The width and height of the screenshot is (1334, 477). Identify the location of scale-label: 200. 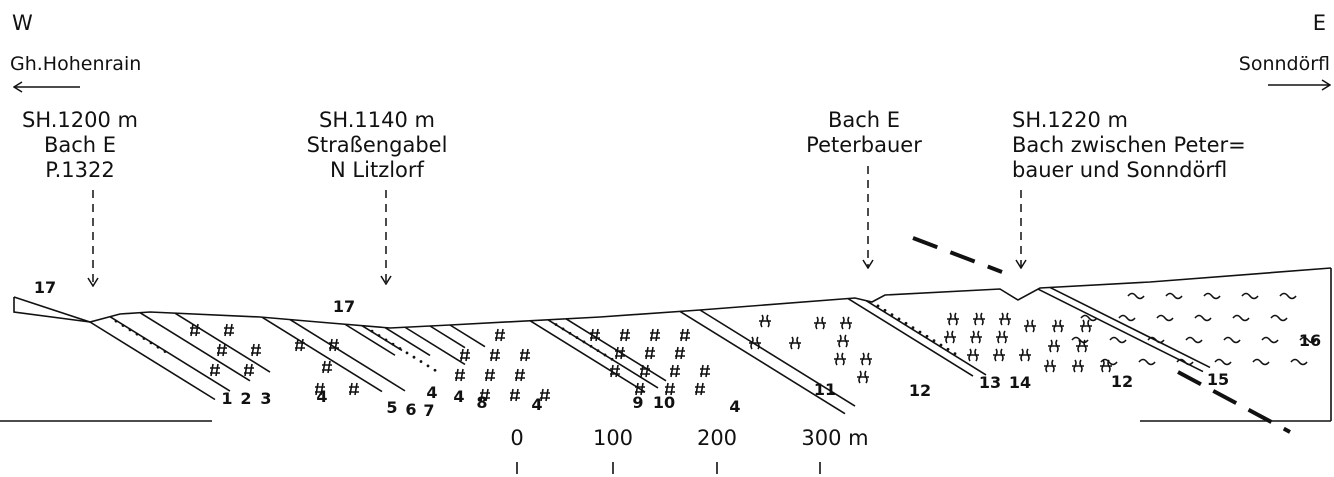
(717, 438).